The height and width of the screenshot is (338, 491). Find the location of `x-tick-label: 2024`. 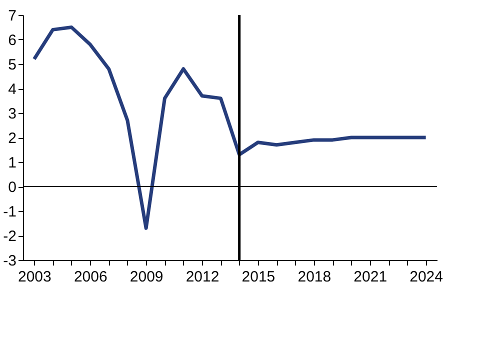

x-tick-label: 2024 is located at coordinates (426, 277).